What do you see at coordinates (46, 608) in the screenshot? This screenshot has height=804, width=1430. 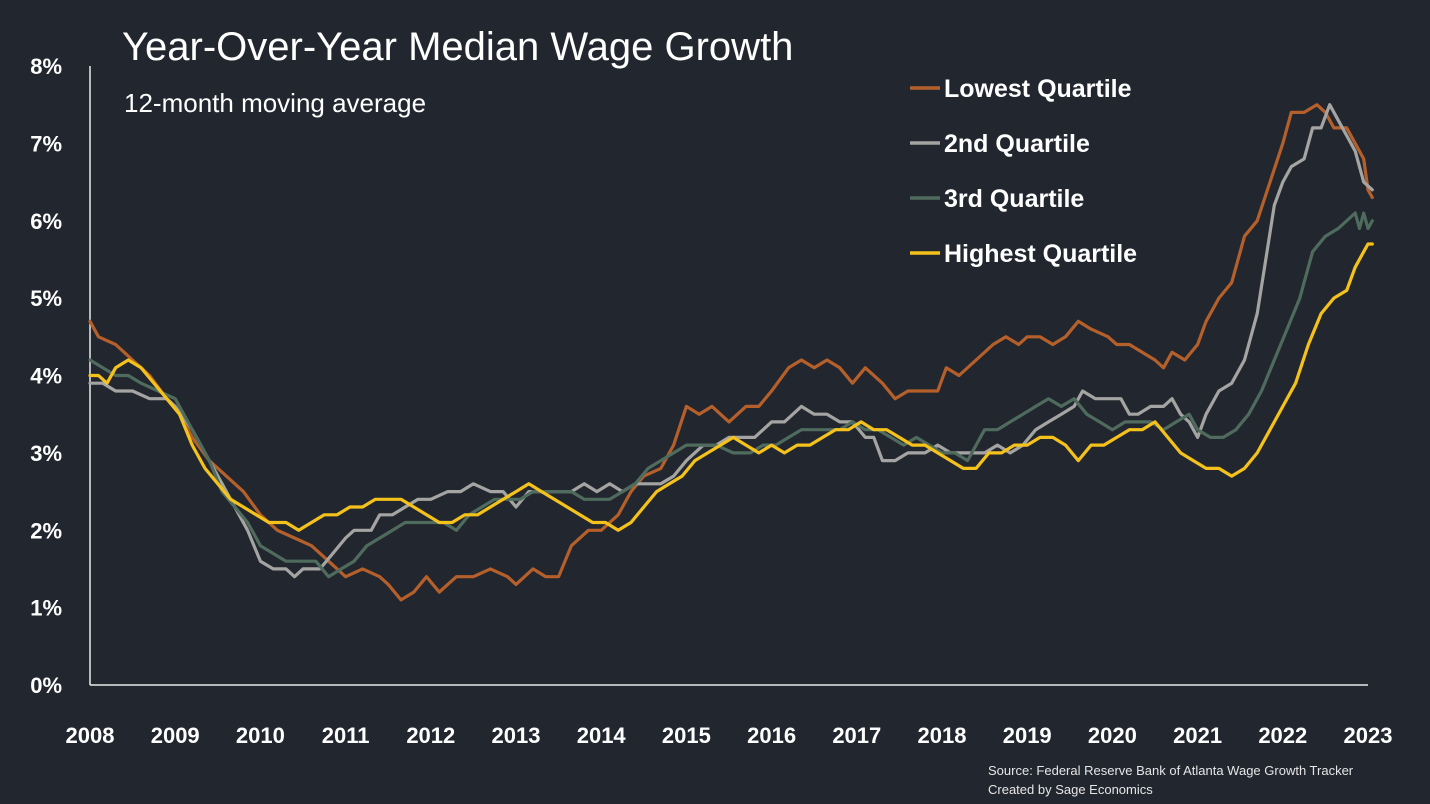 I see `y-tick-label: 1%` at bounding box center [46, 608].